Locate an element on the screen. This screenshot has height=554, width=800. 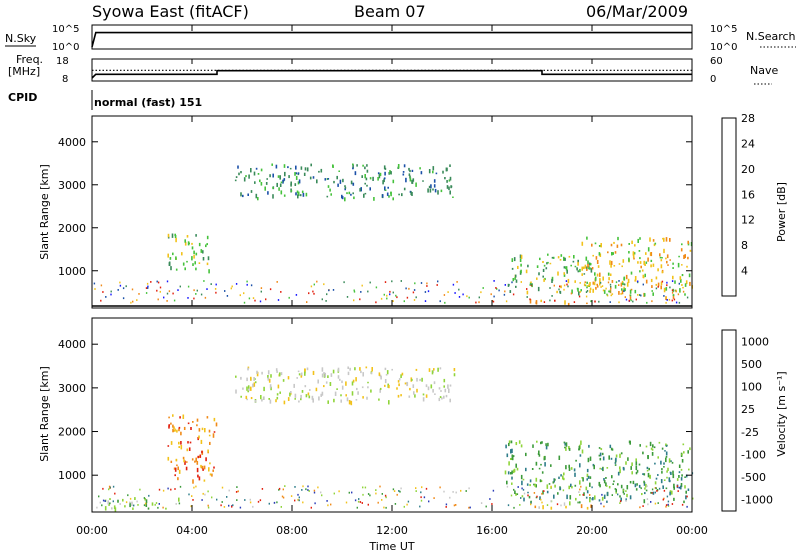
nsearch-label: N.Search is located at coordinates (771, 36).